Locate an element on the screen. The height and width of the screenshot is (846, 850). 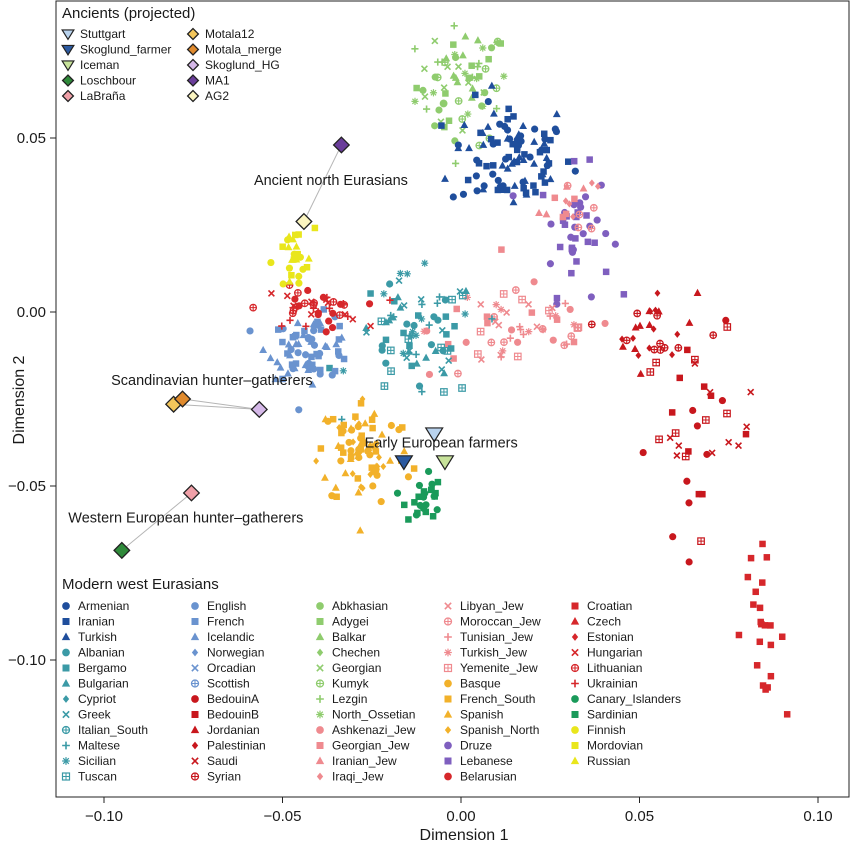
legend-entry-label: BedouinA is located at coordinates (233, 699).